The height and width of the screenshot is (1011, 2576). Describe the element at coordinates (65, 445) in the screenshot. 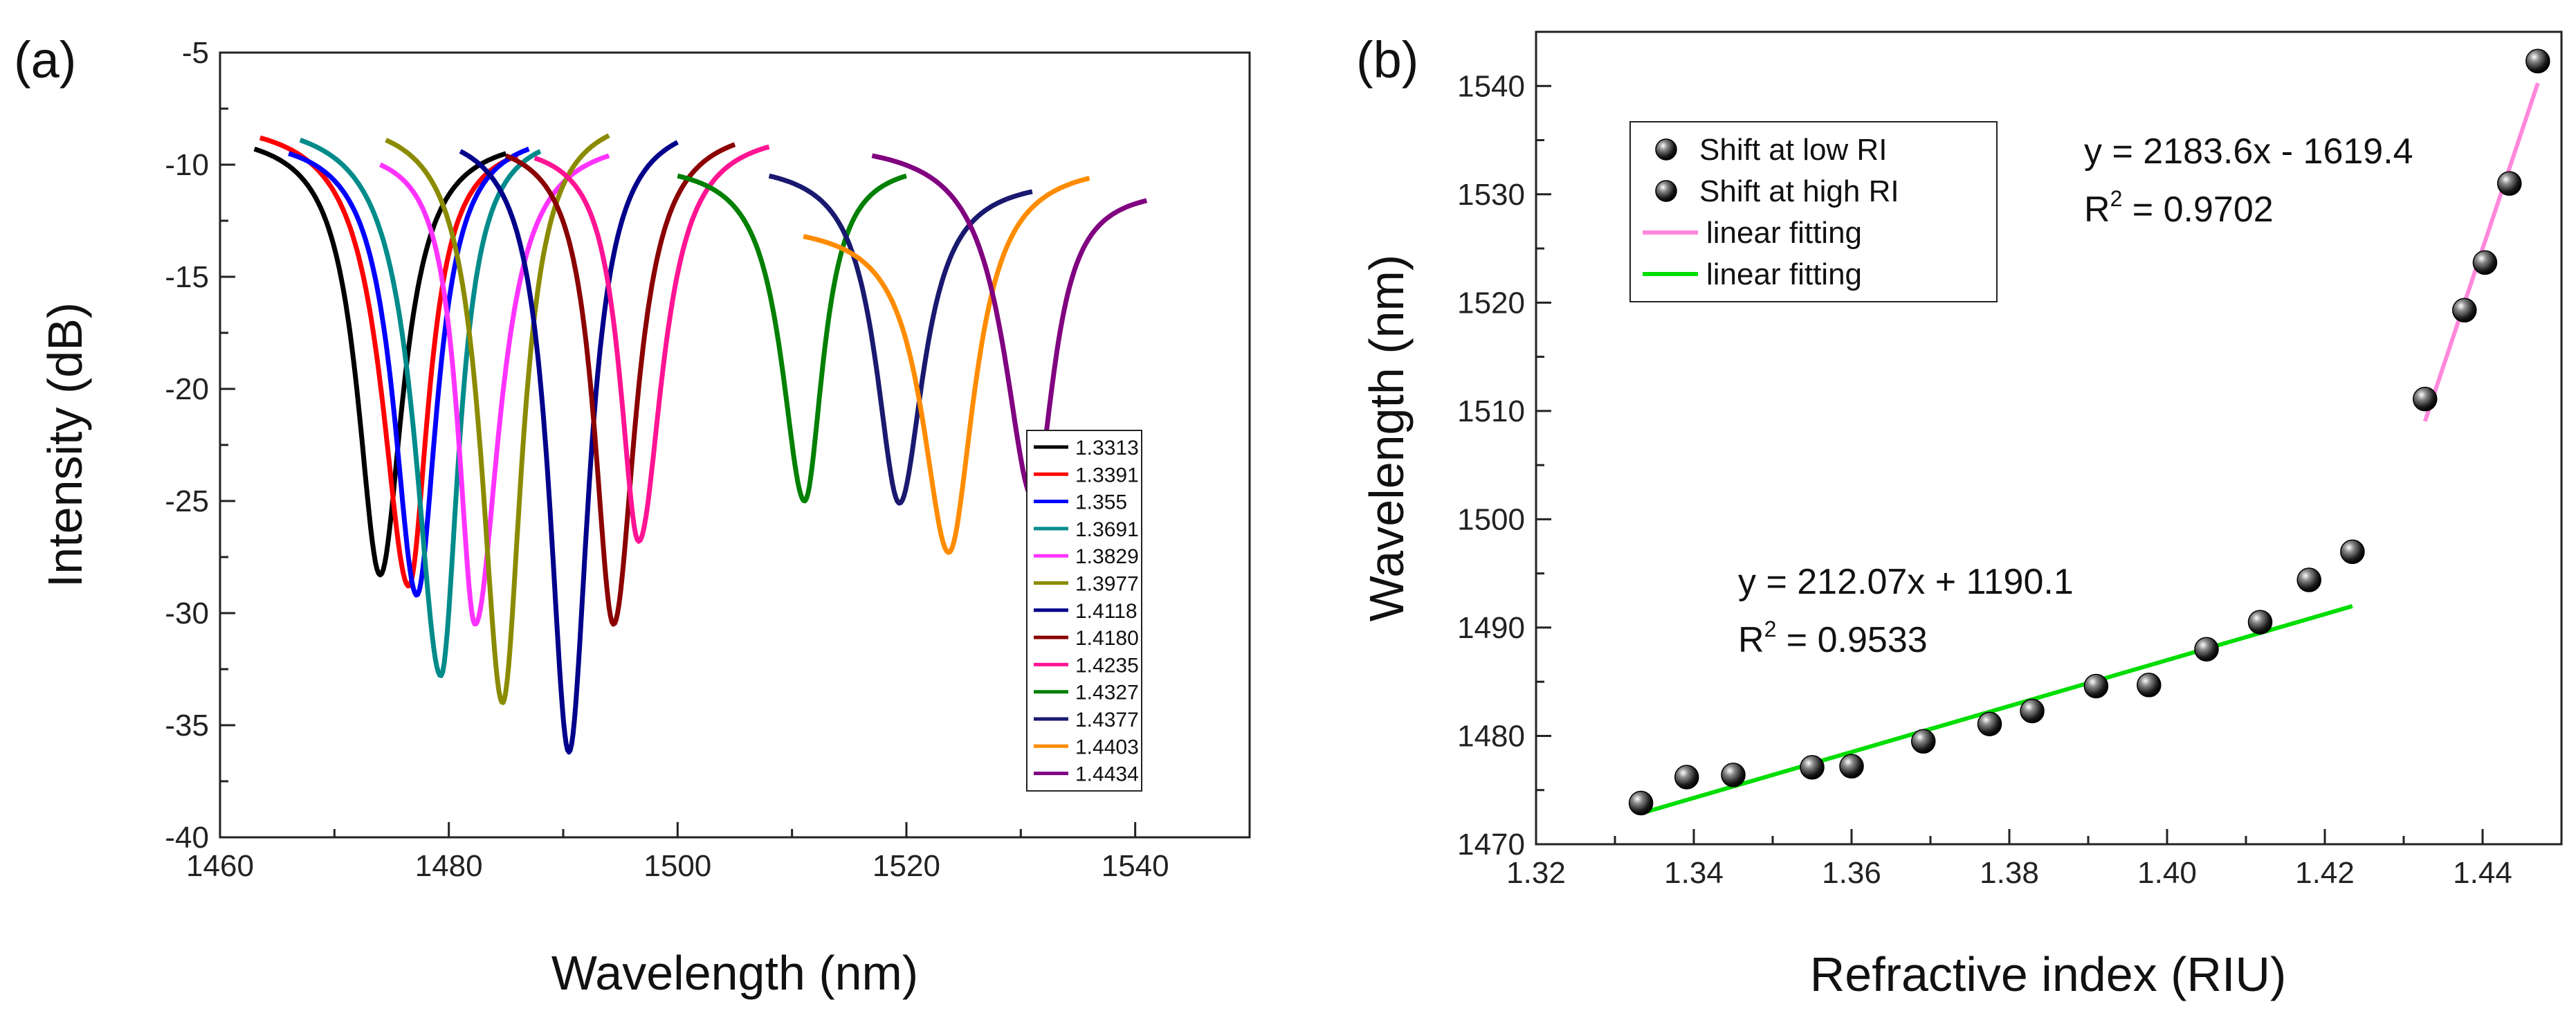

I see `panel-a-y-axis-label: Intensity (dB)` at that location.